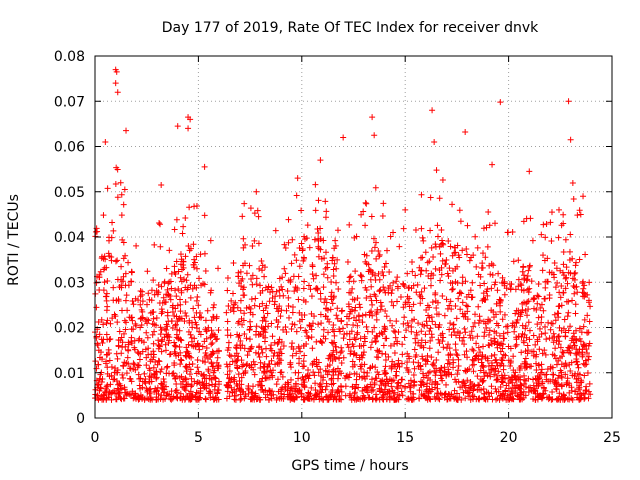  I want to click on x-tick-label: 0, so click(95, 438).